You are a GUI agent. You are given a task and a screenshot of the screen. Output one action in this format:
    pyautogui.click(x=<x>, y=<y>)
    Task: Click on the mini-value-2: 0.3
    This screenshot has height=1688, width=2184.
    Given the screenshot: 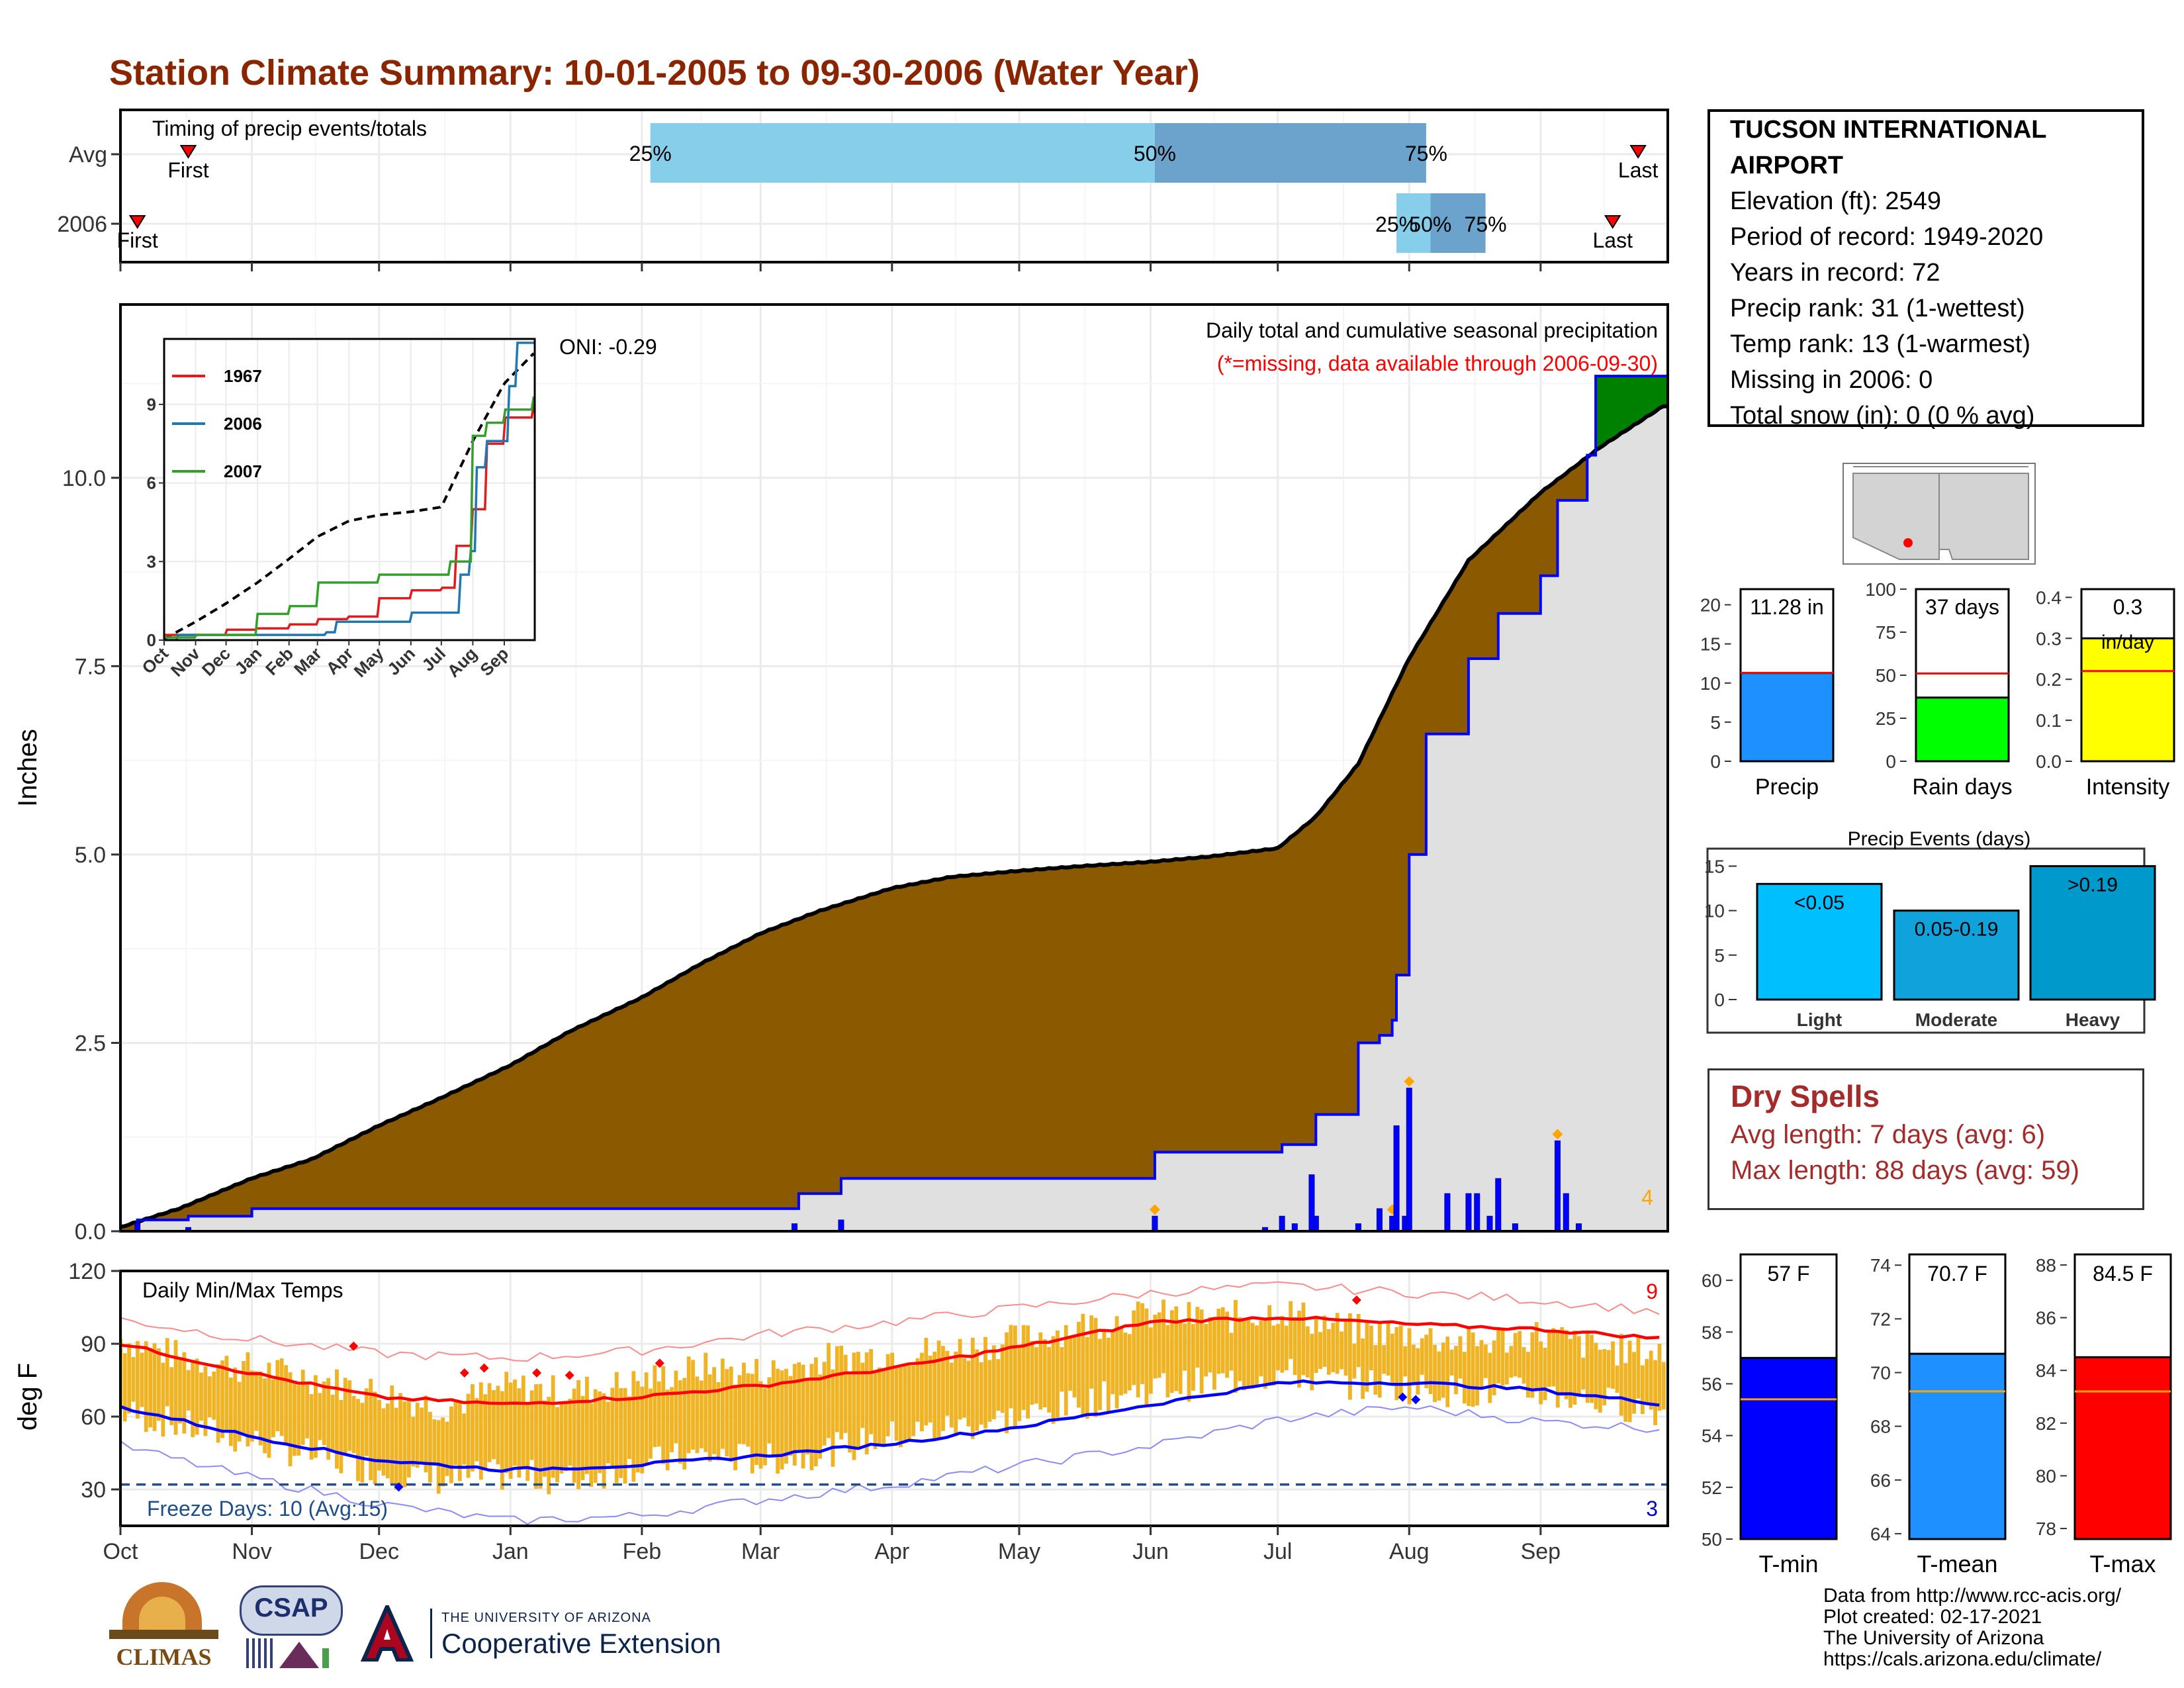 What is the action you would take?
    pyautogui.click(x=2127, y=607)
    